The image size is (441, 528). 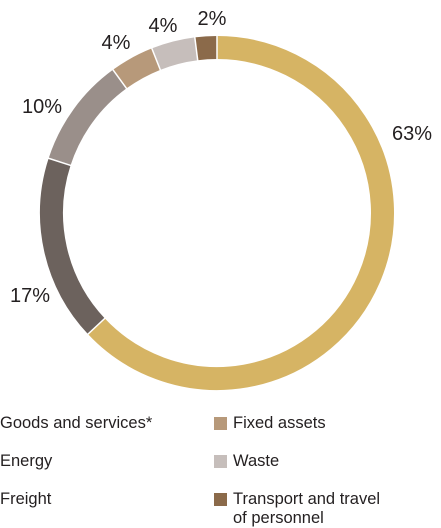 What do you see at coordinates (206, 48) in the screenshot?
I see `slice-transport-and-travel-of-personnel` at bounding box center [206, 48].